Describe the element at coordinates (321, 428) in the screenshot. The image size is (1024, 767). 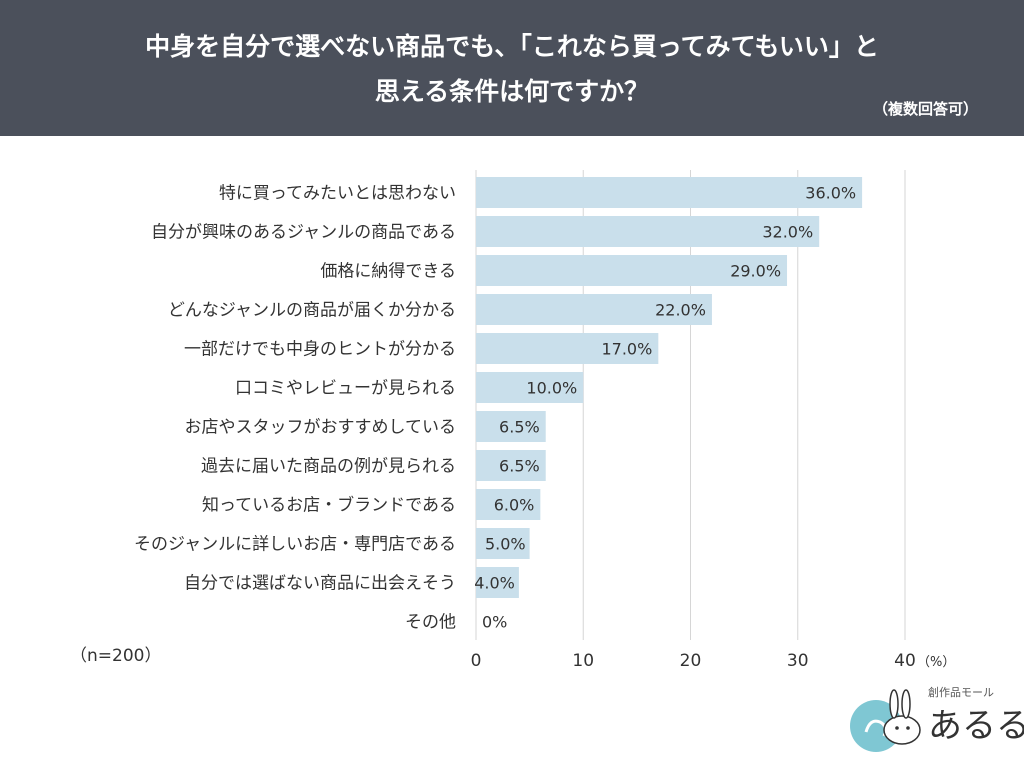
I see `category-label: お店やスタッフがおすすめしている` at that location.